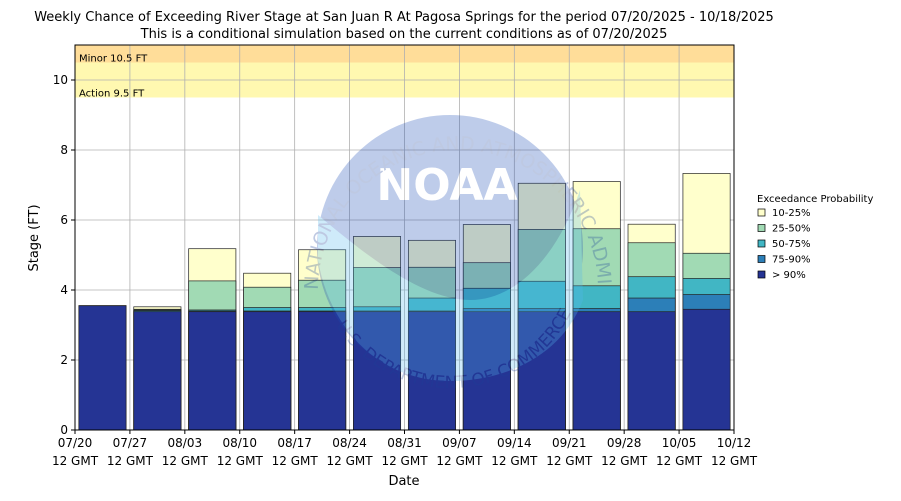 Image resolution: width=901 pixels, height=501 pixels. I want to click on bar--90--09-21, so click(596, 371).